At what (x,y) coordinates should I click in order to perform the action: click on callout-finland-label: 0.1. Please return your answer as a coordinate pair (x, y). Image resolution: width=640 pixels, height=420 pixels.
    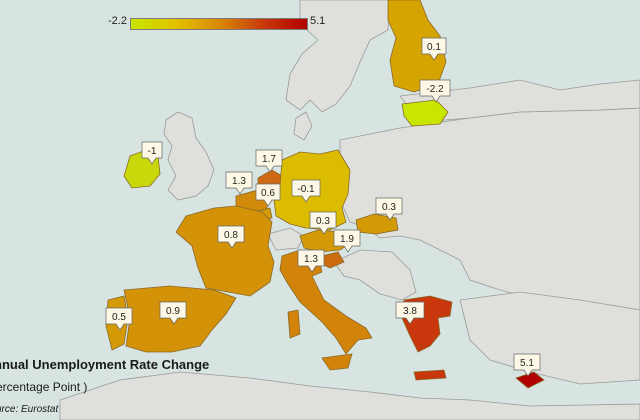
    Looking at the image, I should click on (434, 47).